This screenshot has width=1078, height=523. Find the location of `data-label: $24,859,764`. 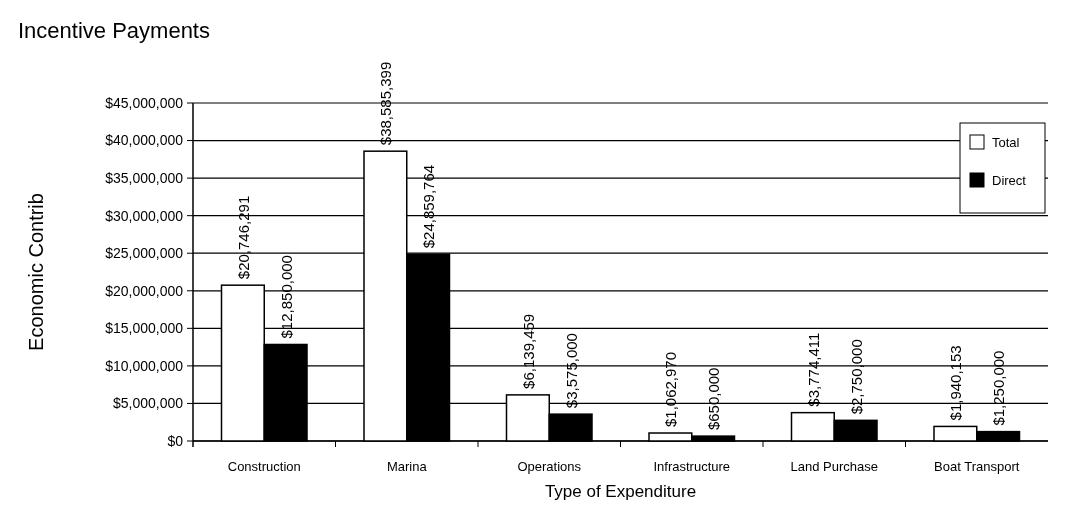

data-label: $24,859,764 is located at coordinates (429, 206).